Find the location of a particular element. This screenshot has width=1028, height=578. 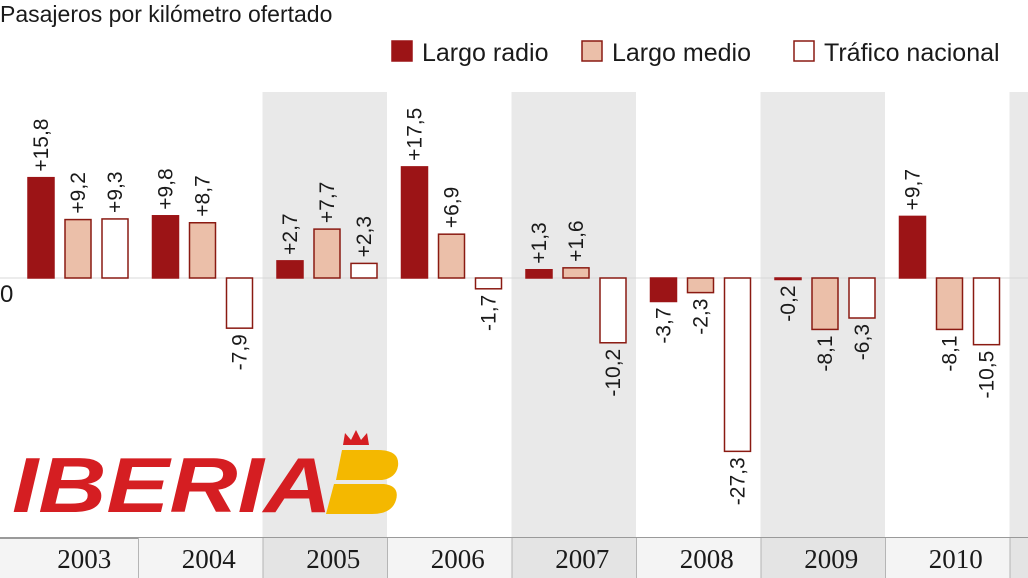

x-tick-label: 2010 is located at coordinates (956, 559).